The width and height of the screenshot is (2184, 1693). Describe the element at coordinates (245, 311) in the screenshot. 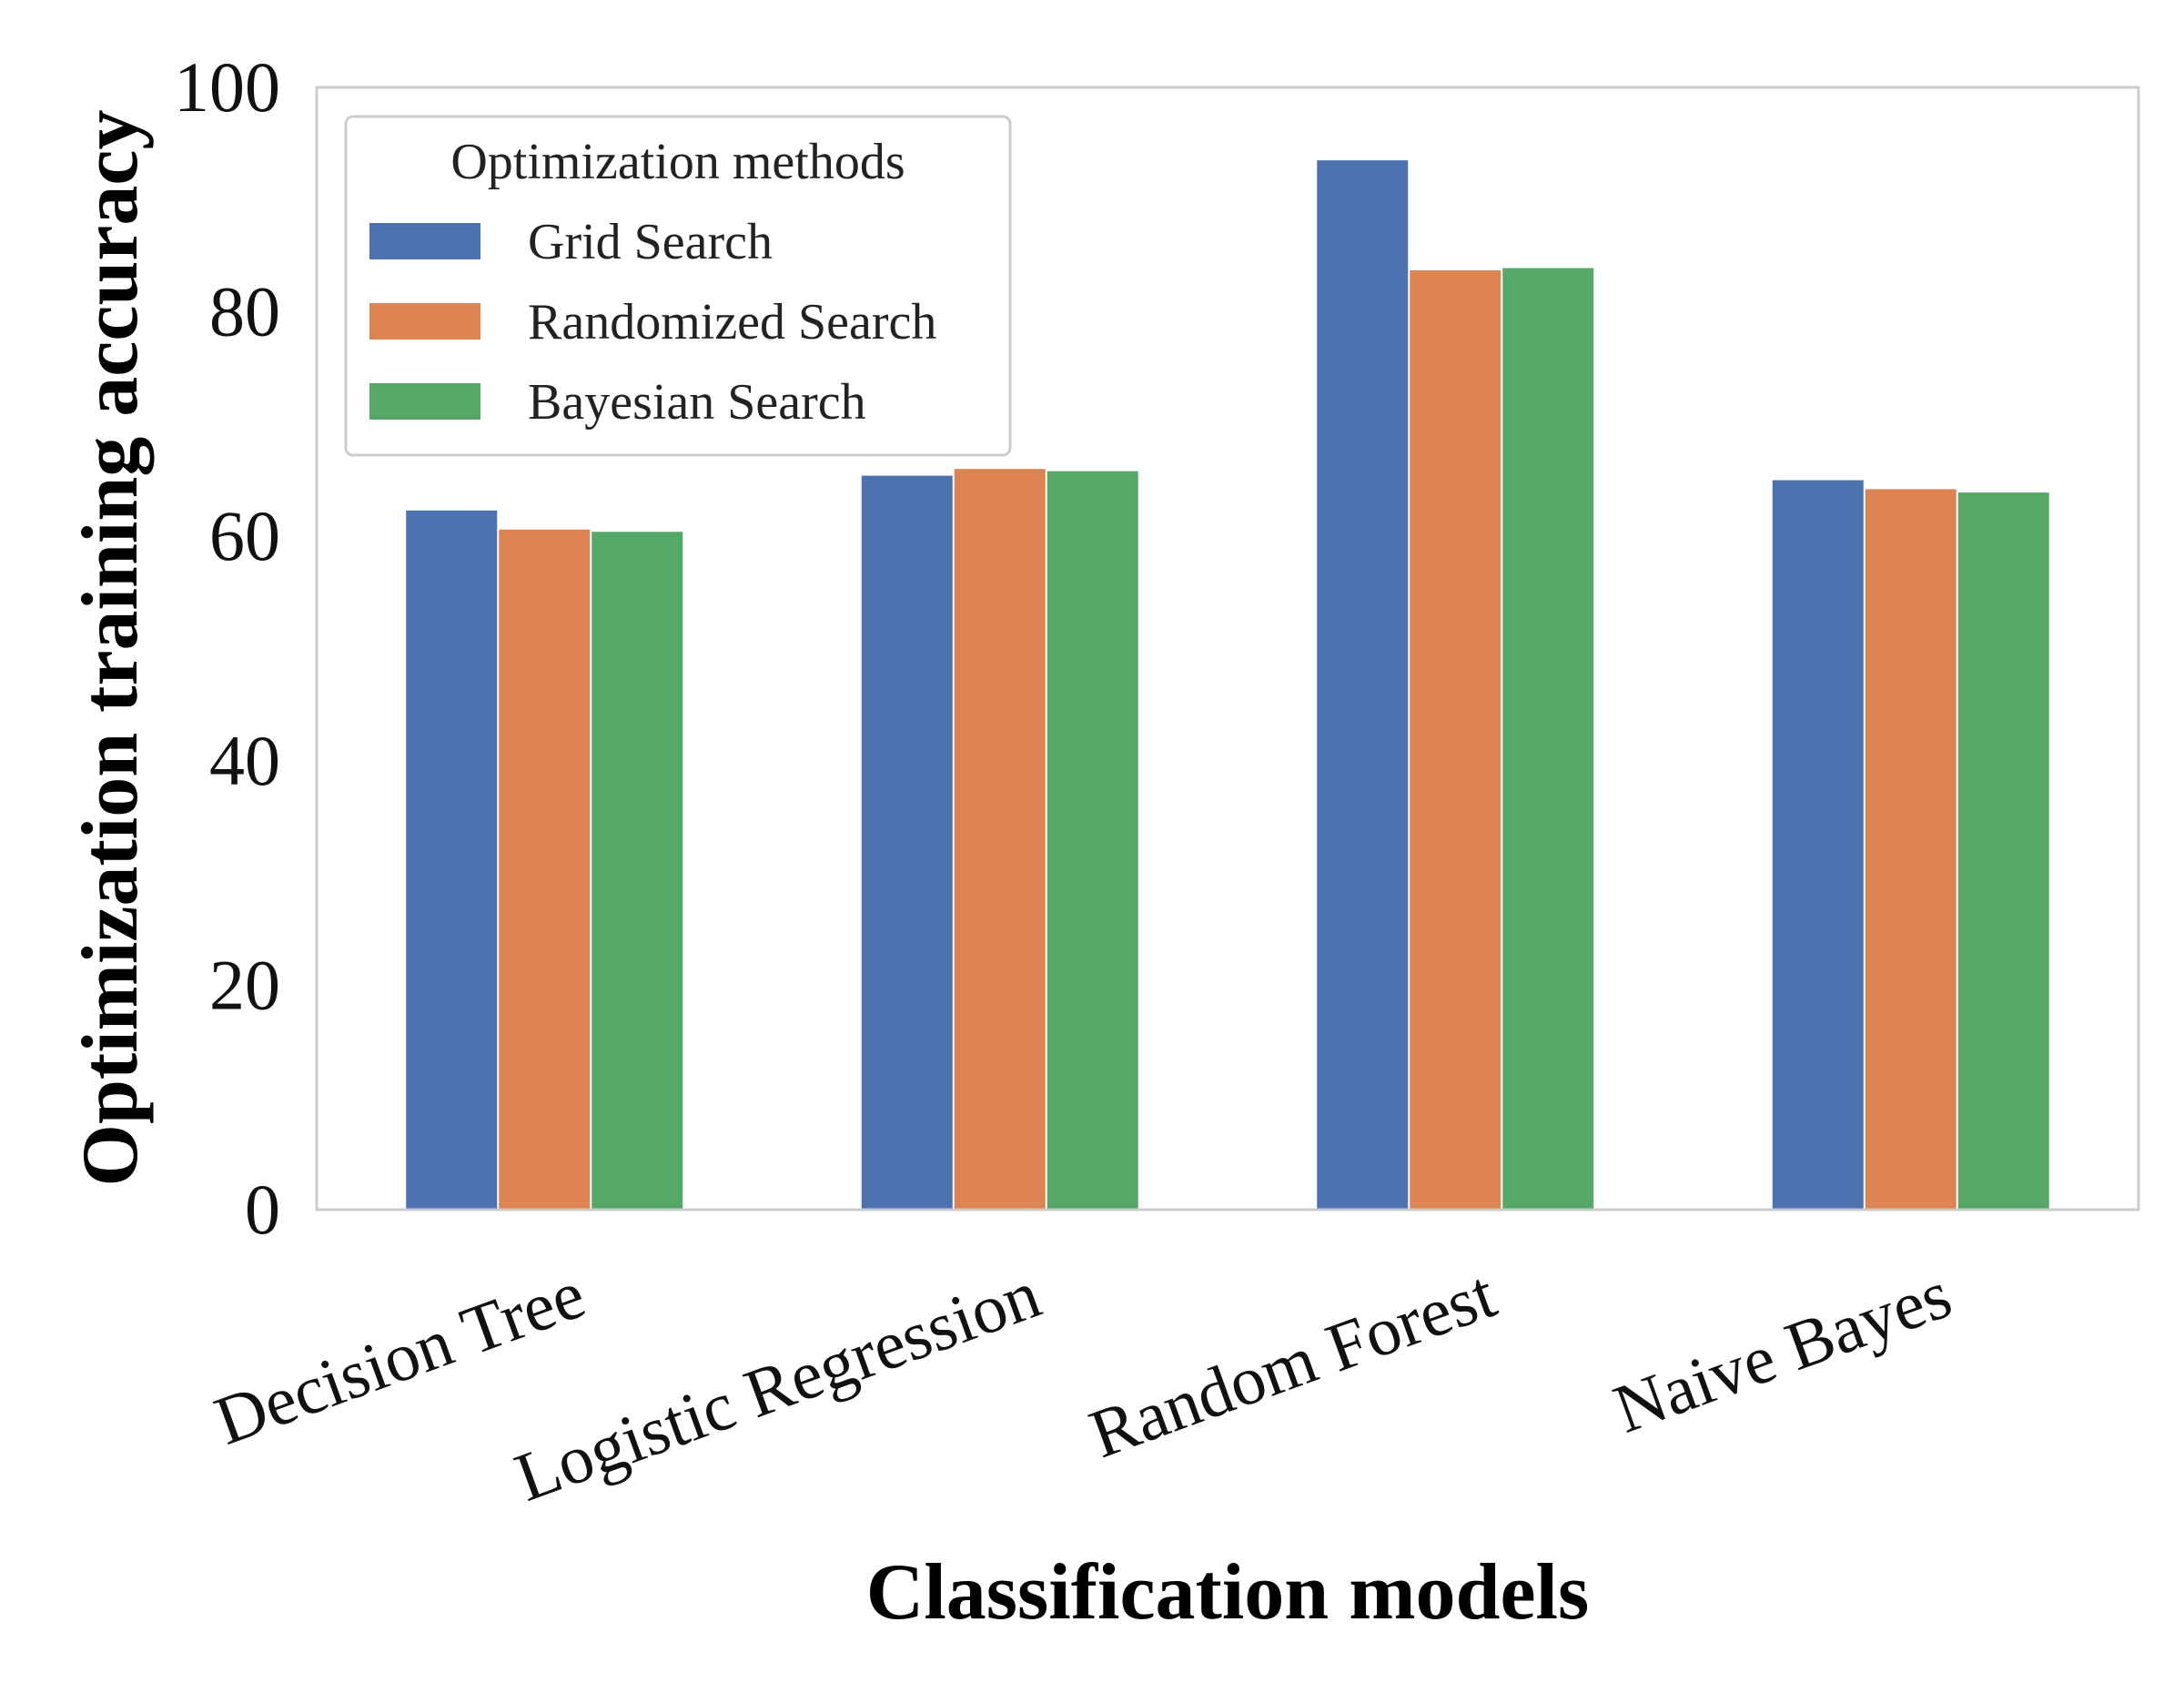

I see `y-tick-label: 80` at that location.